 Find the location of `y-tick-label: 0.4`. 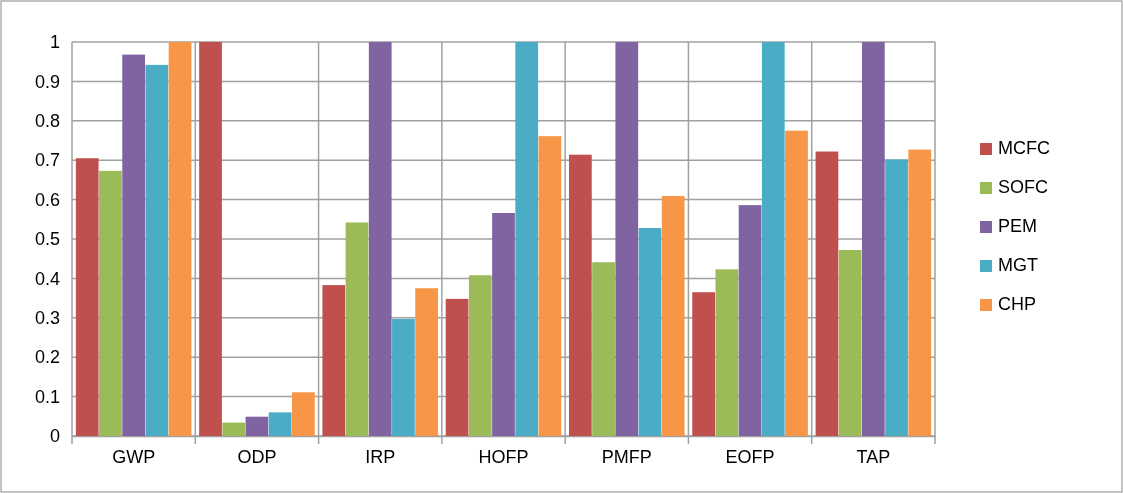

y-tick-label: 0.4 is located at coordinates (47, 278).